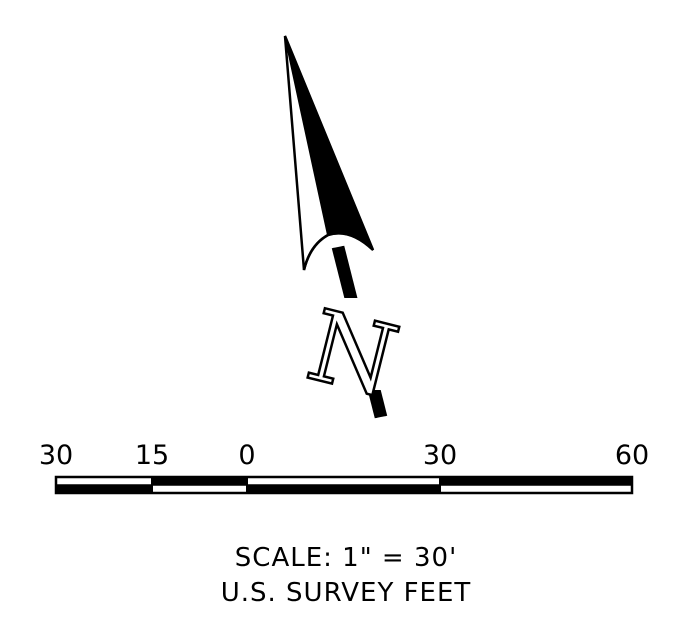 This screenshot has height=624, width=692. What do you see at coordinates (246, 455) in the screenshot?
I see `scale-tick-label: 0` at bounding box center [246, 455].